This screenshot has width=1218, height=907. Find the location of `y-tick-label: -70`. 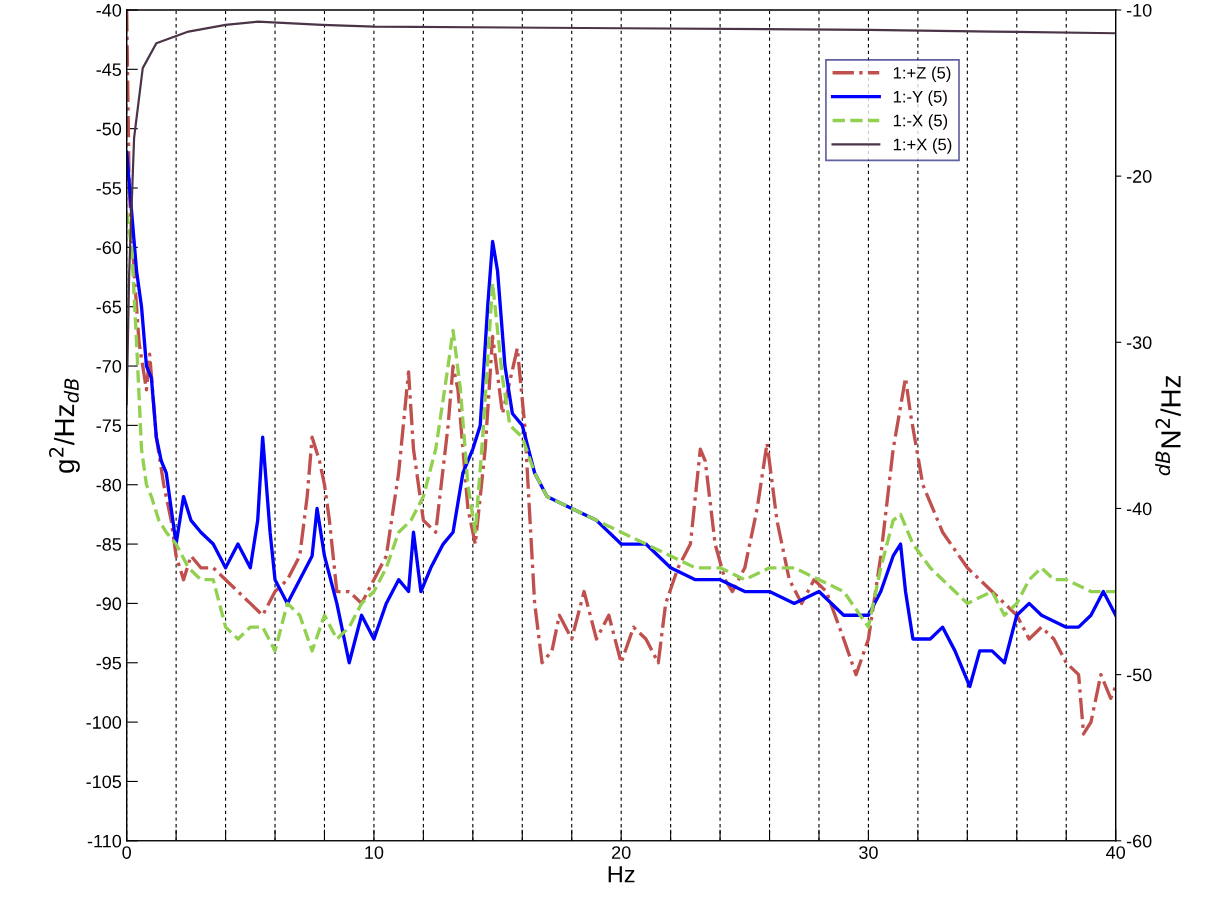

y-tick-label: -70 is located at coordinates (109, 366).